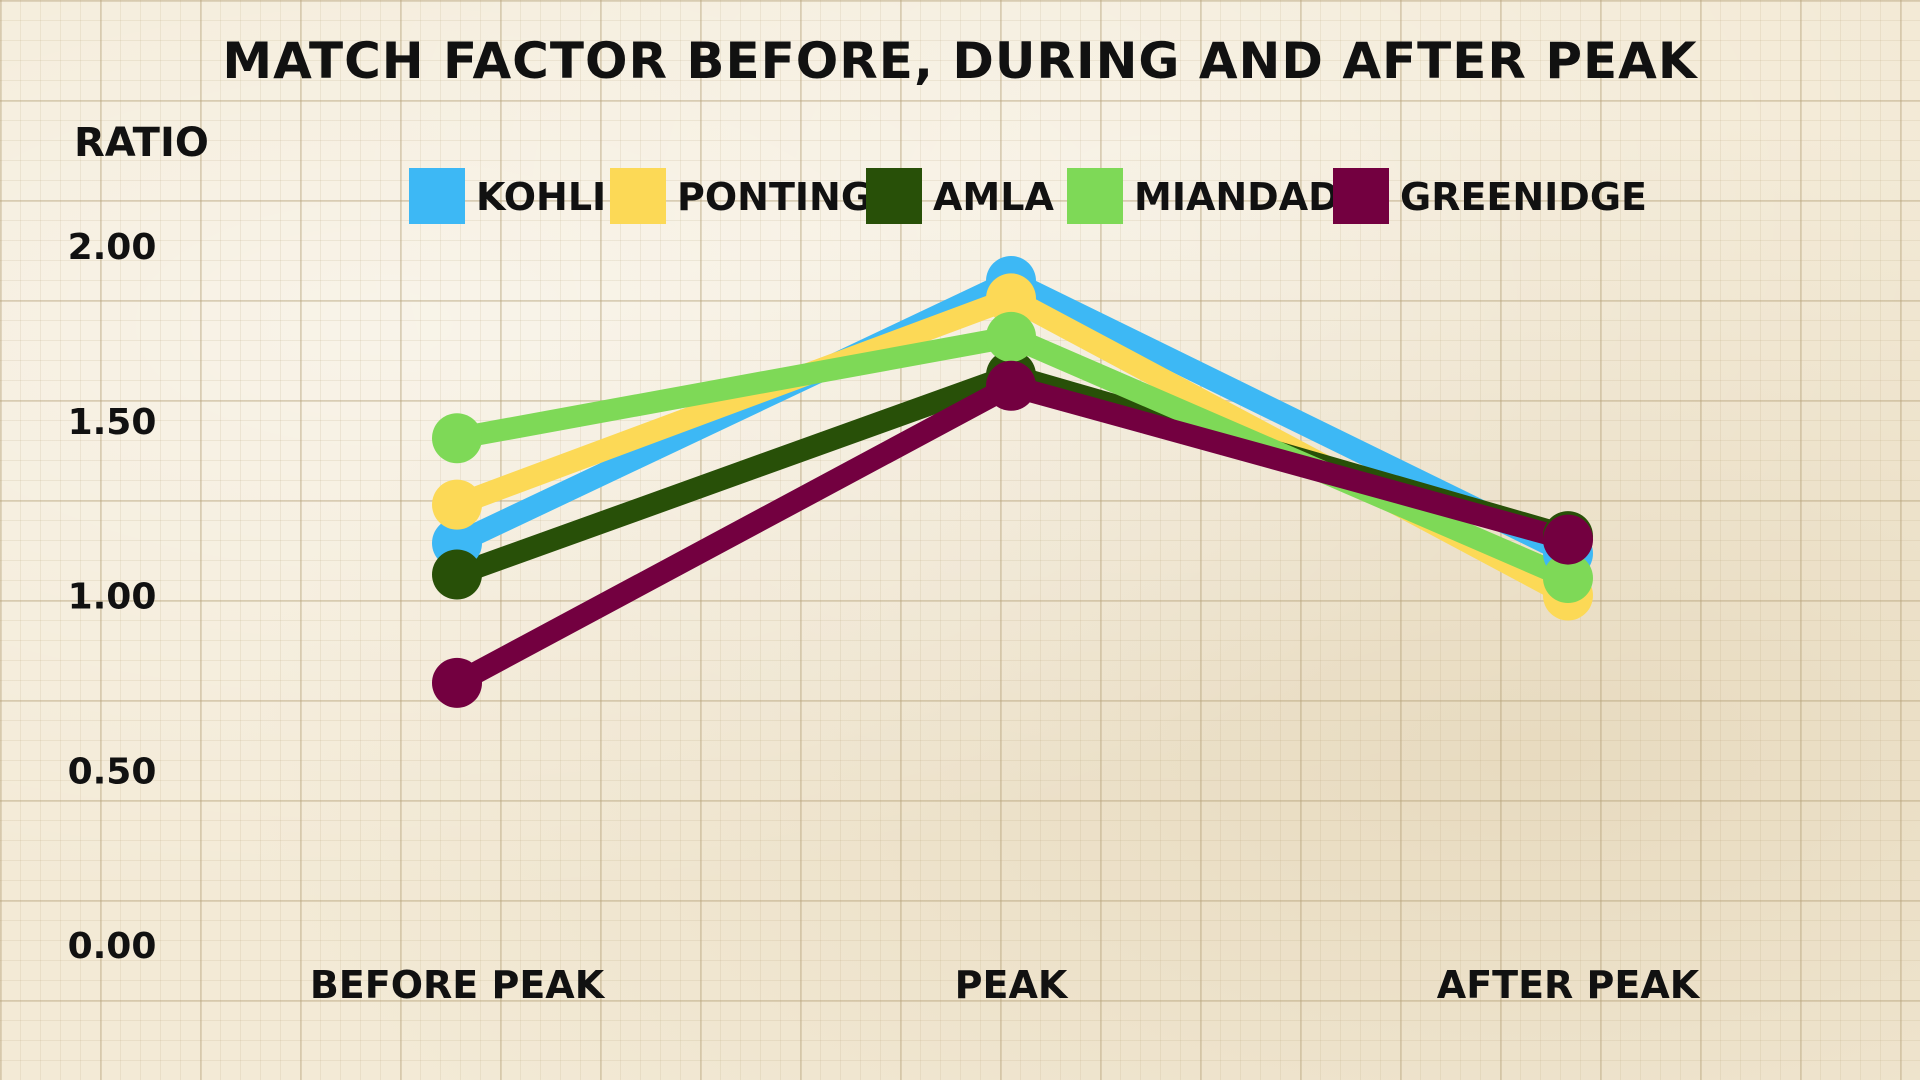  I want to click on x-category-label: BEFORE PEAK, so click(458, 985).